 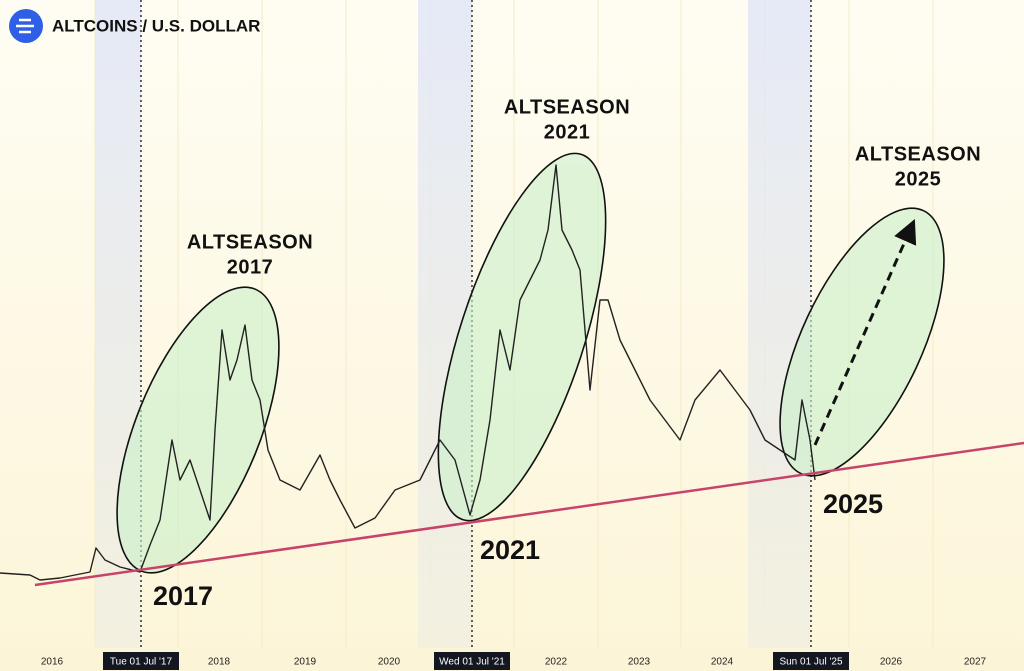 I want to click on x-tick-label: 2023, so click(x=639, y=662).